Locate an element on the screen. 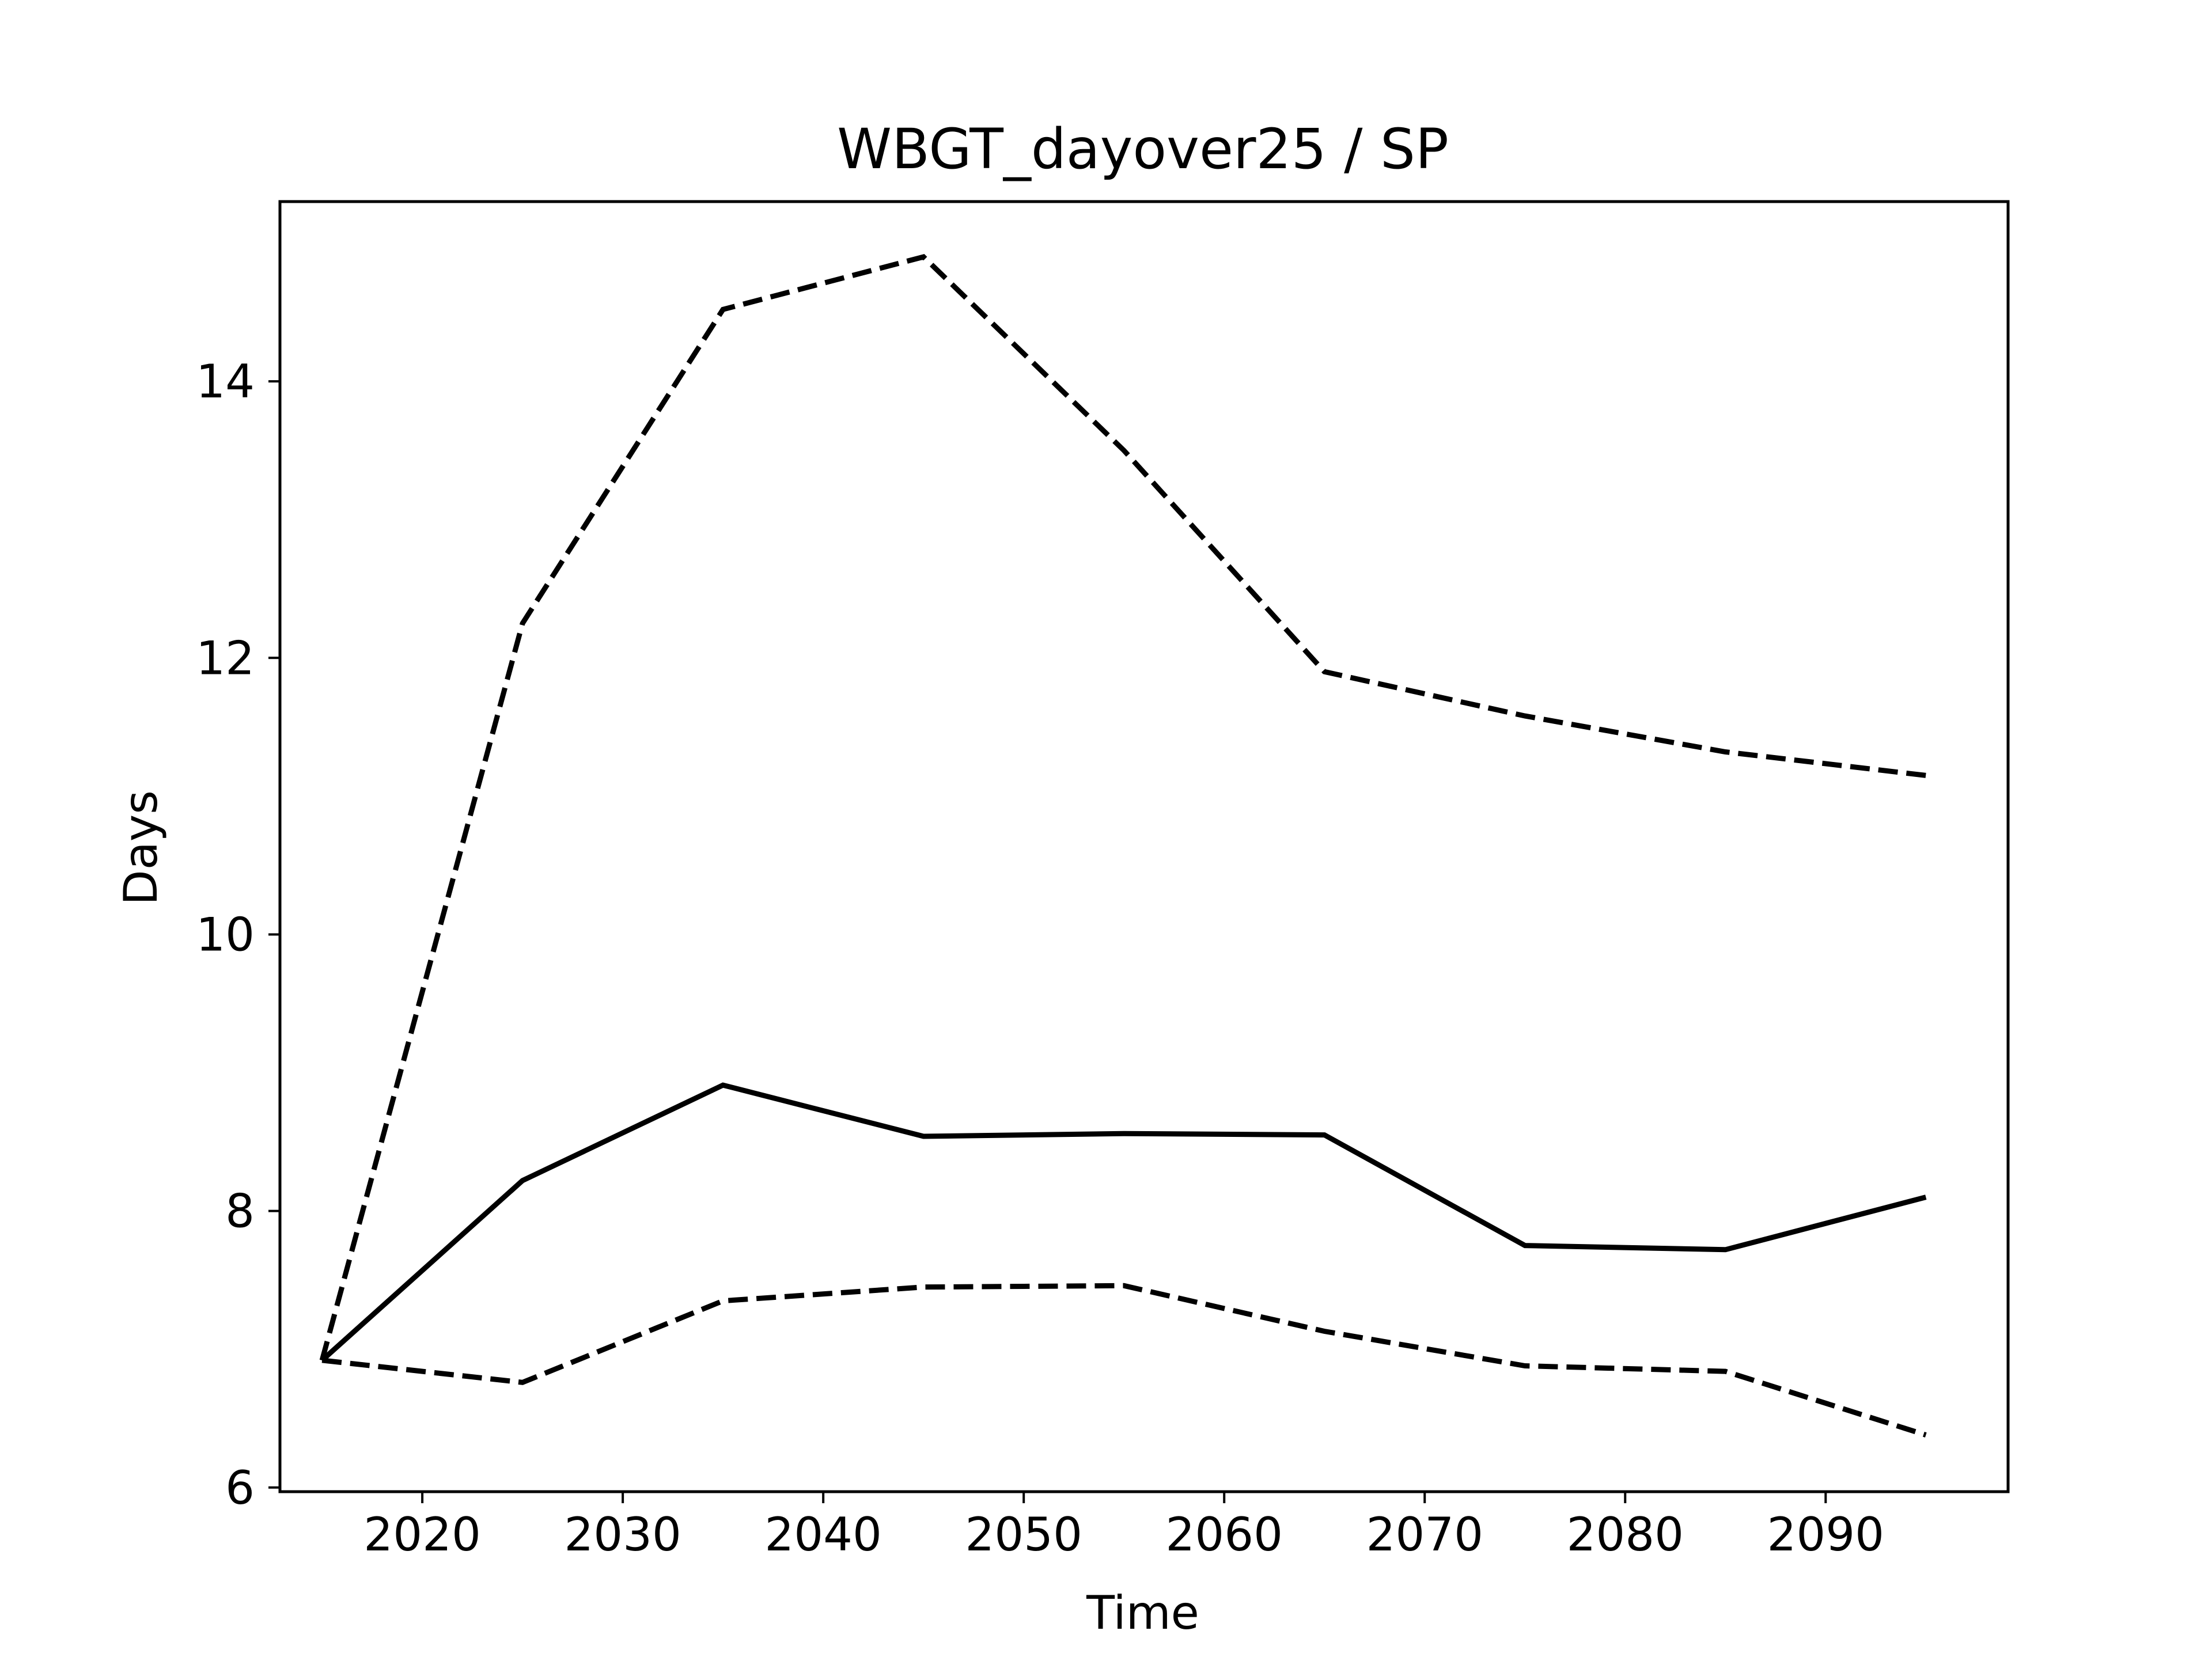  x-tick-label: 2060 is located at coordinates (1224, 1534).